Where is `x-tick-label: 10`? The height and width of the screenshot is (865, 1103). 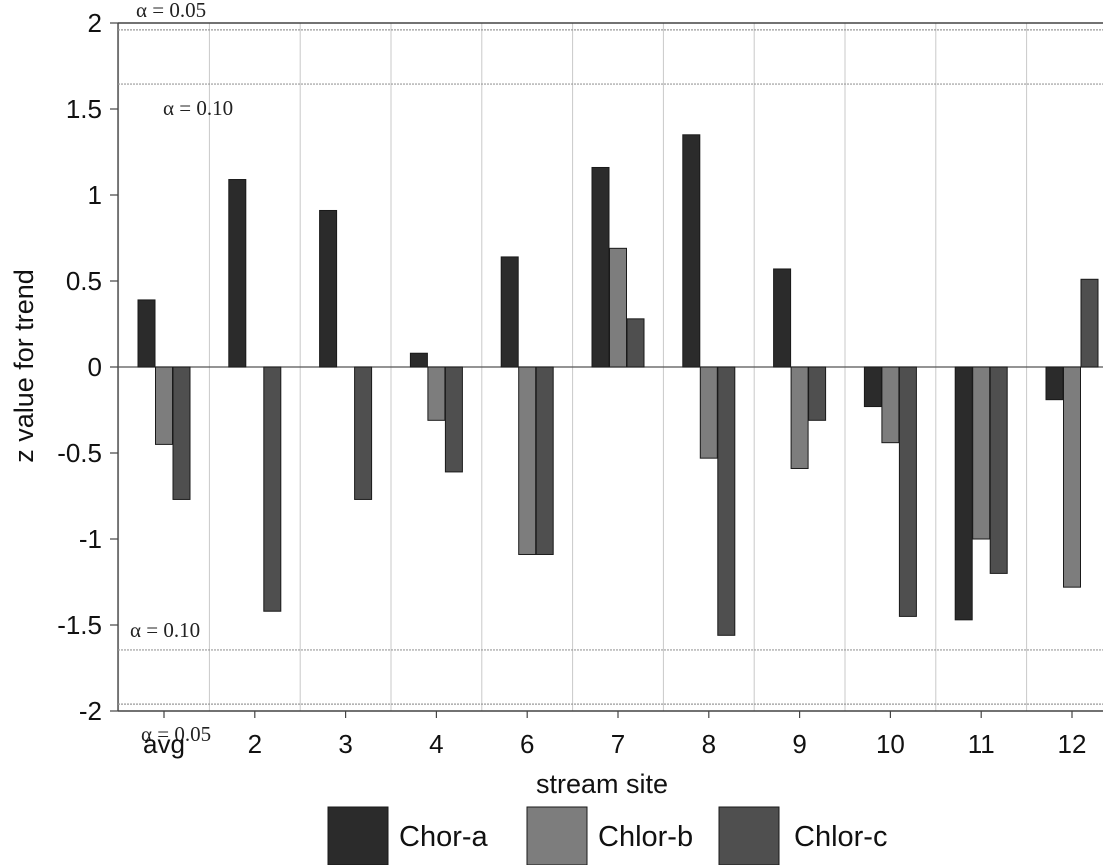 x-tick-label: 10 is located at coordinates (890, 744).